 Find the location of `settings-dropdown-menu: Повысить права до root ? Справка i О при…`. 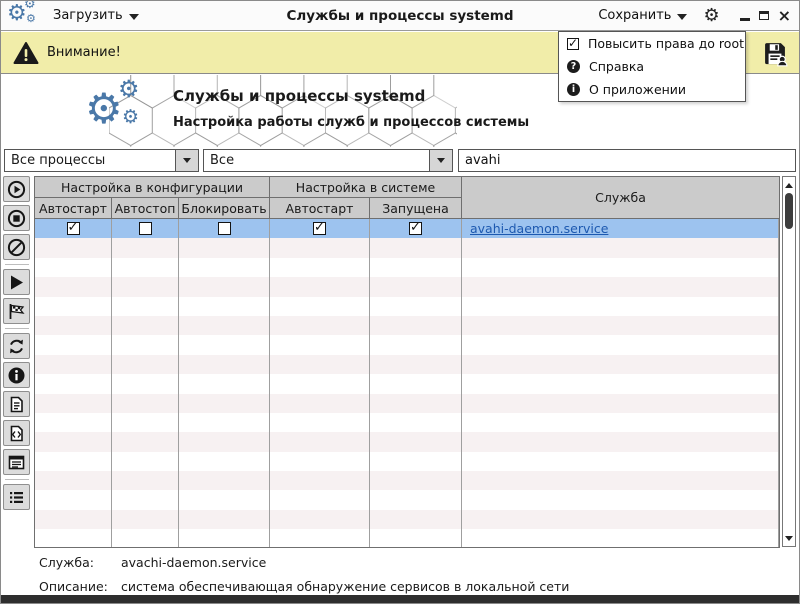

settings-dropdown-menu: Повысить права до root ? Справка i О при… is located at coordinates (652, 66).